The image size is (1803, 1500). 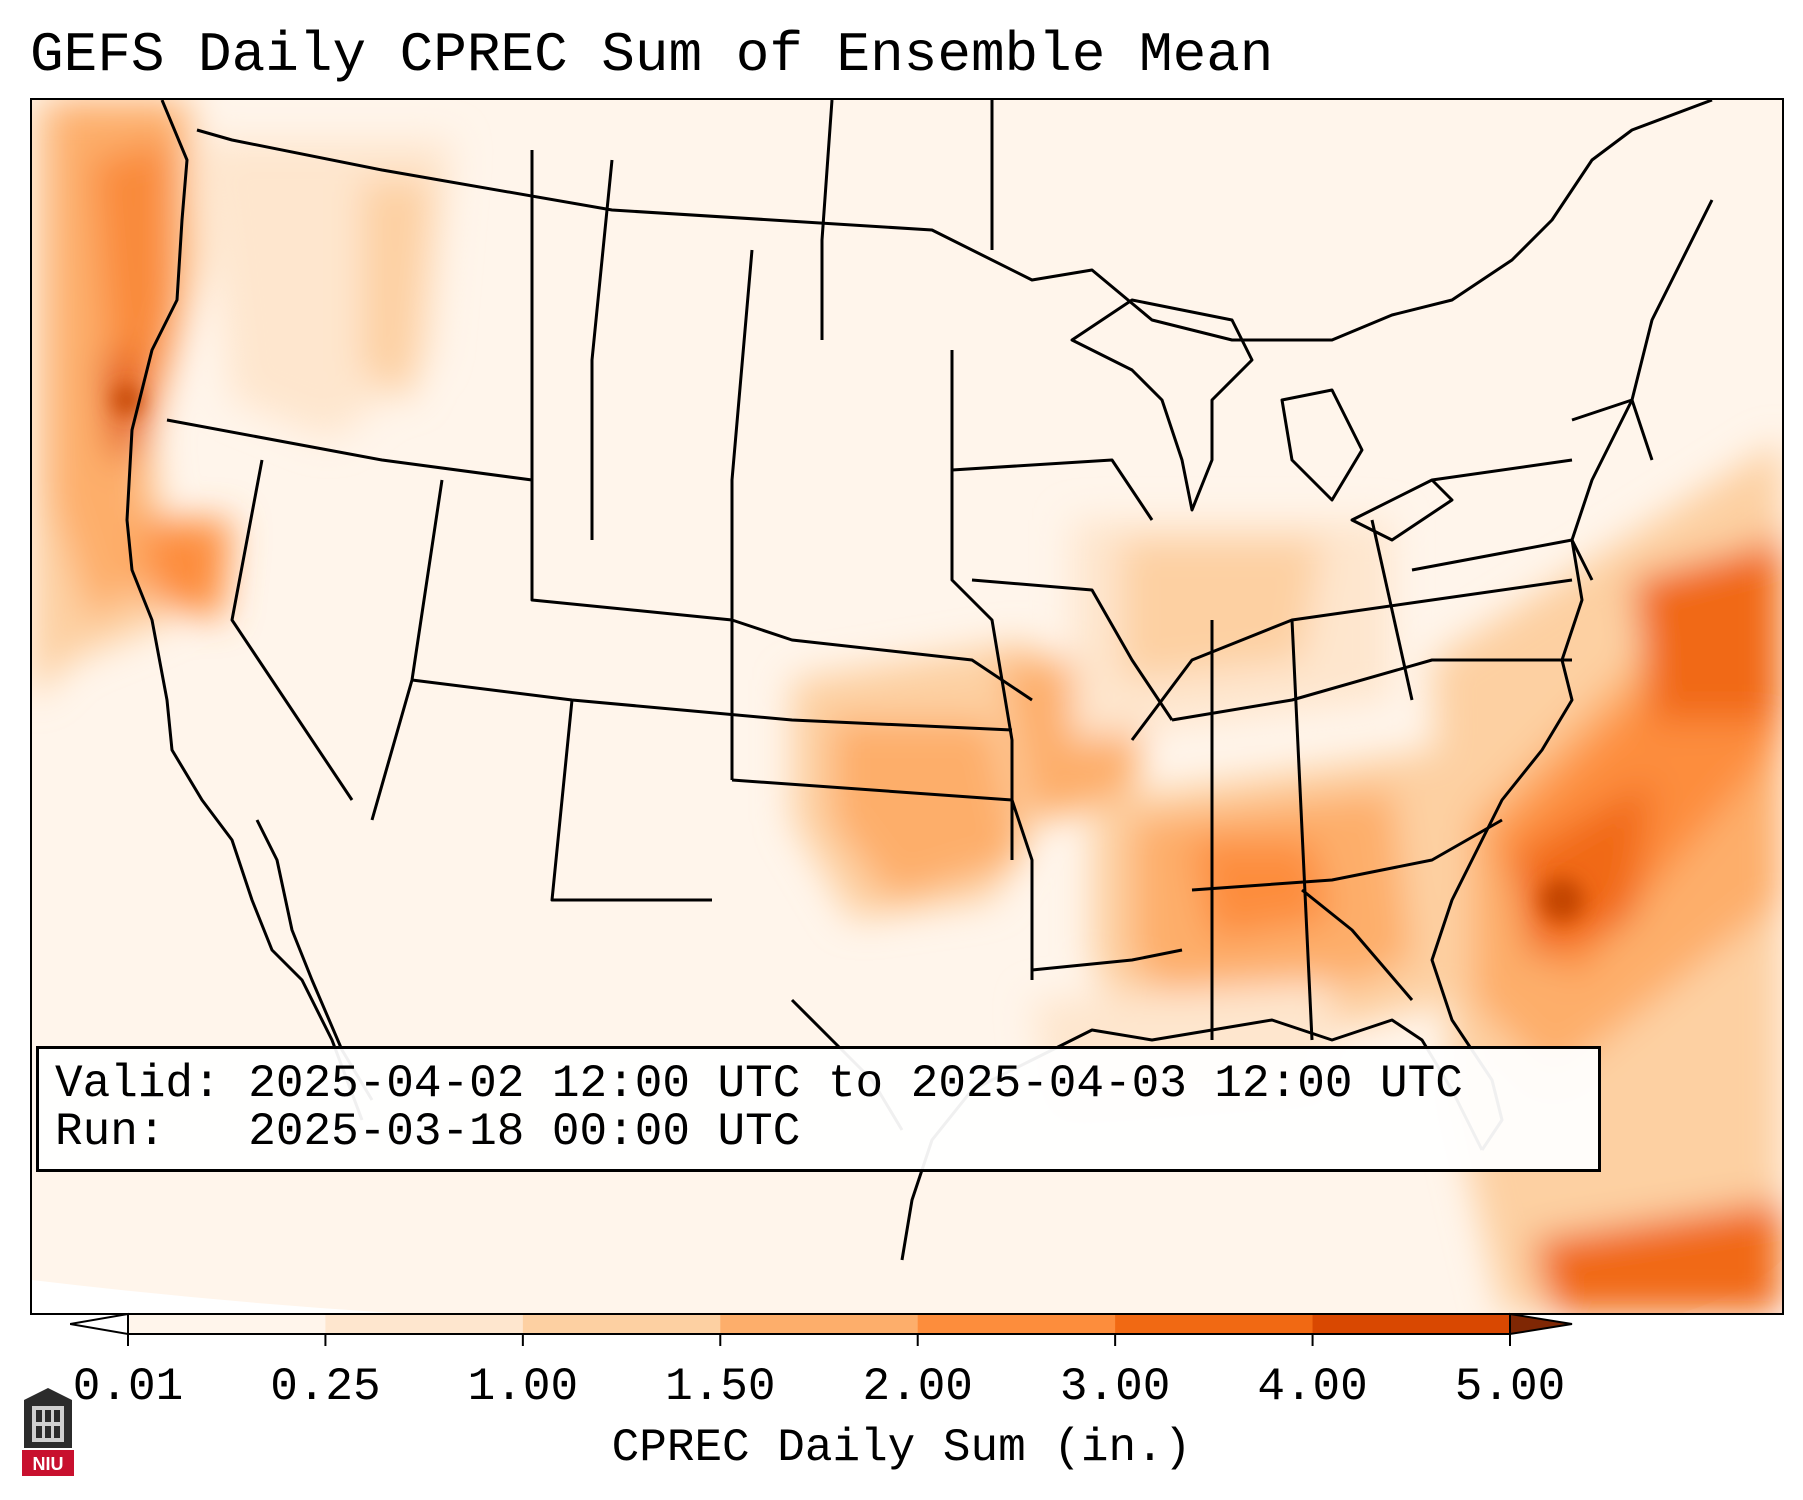 What do you see at coordinates (917, 1387) in the screenshot?
I see `colorbar-tick-label: 2.00` at bounding box center [917, 1387].